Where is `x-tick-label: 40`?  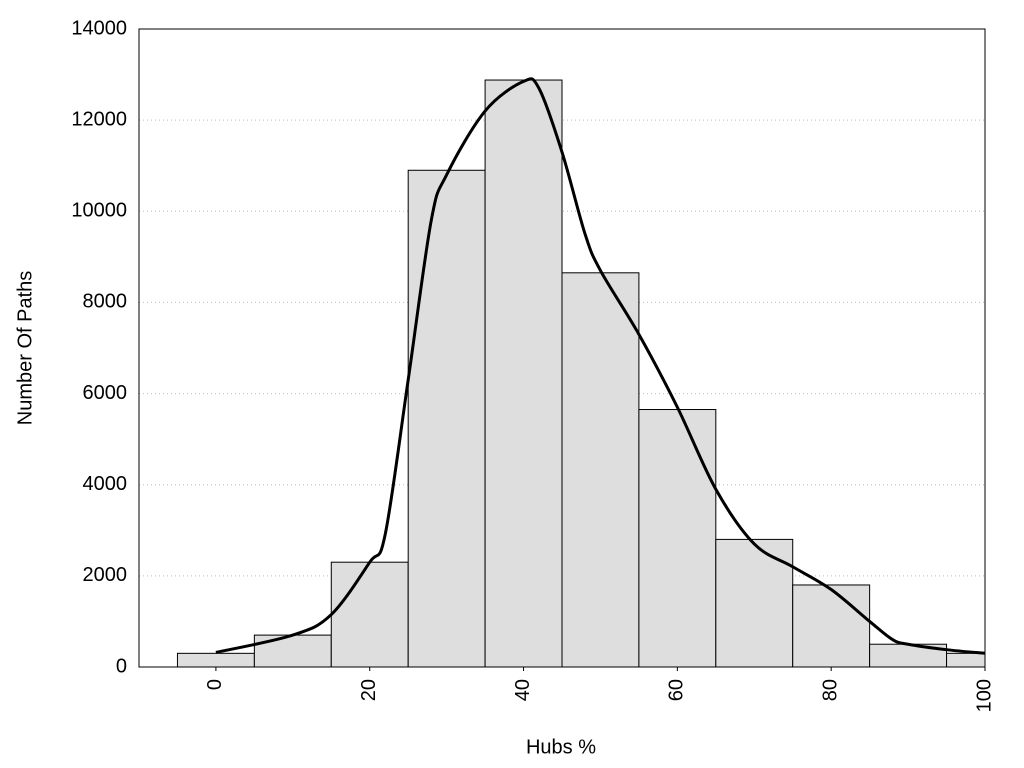
x-tick-label: 40 is located at coordinates (523, 690).